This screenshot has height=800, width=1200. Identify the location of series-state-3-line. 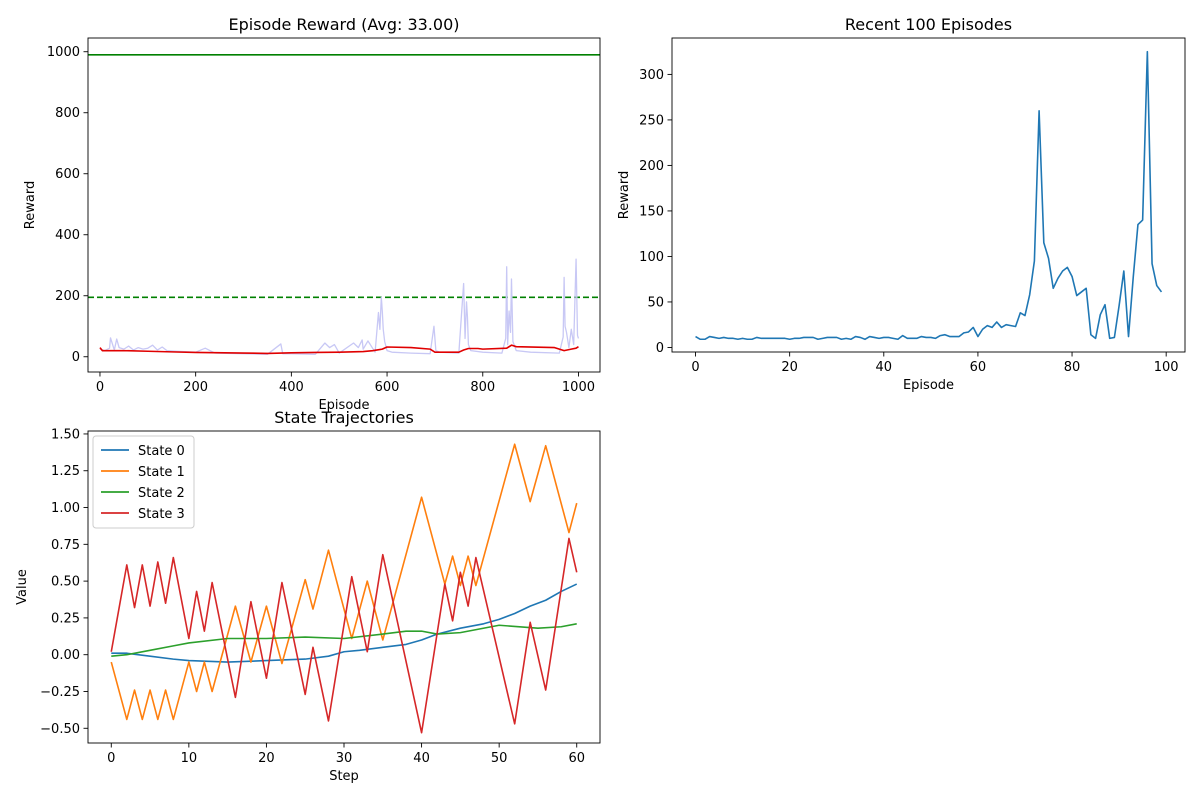
(344, 635).